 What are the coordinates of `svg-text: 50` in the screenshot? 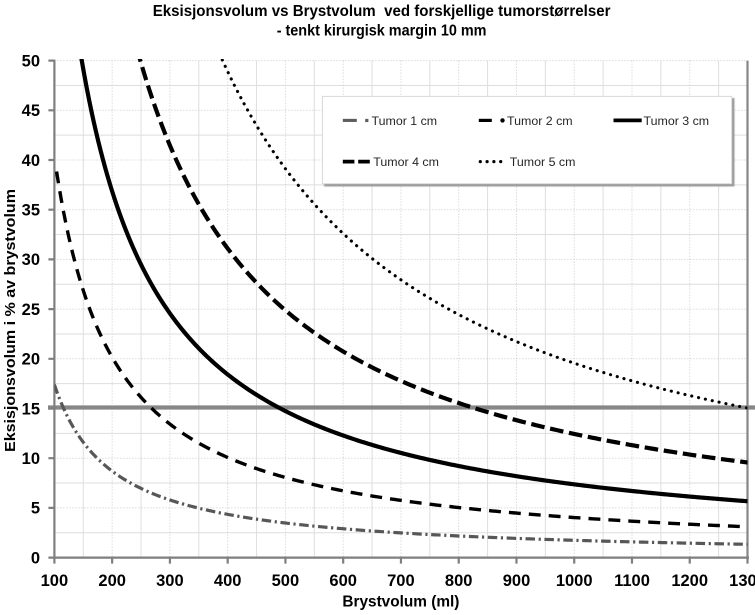 It's located at (31, 61).